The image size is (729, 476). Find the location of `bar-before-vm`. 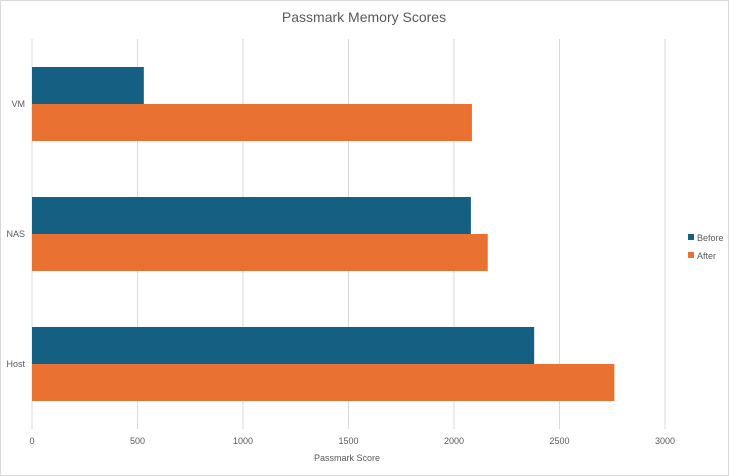

bar-before-vm is located at coordinates (88, 85).